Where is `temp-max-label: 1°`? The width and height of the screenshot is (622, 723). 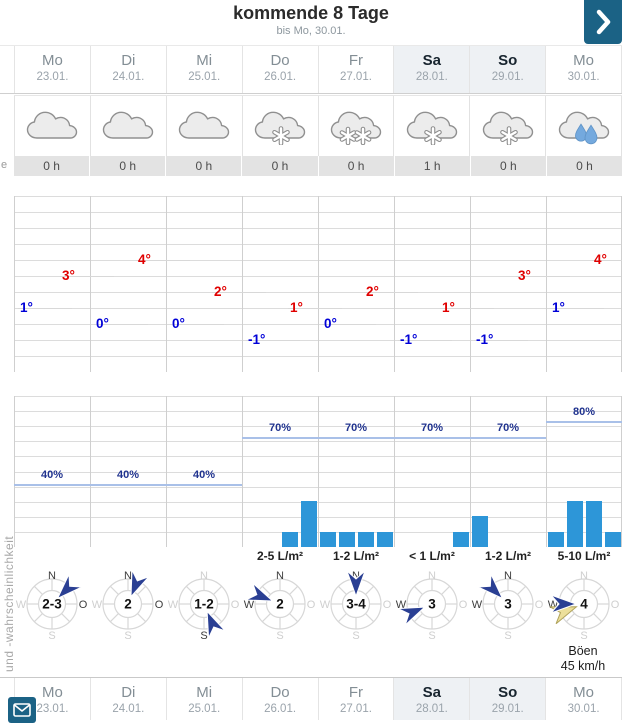
temp-max-label: 1° is located at coordinates (296, 307).